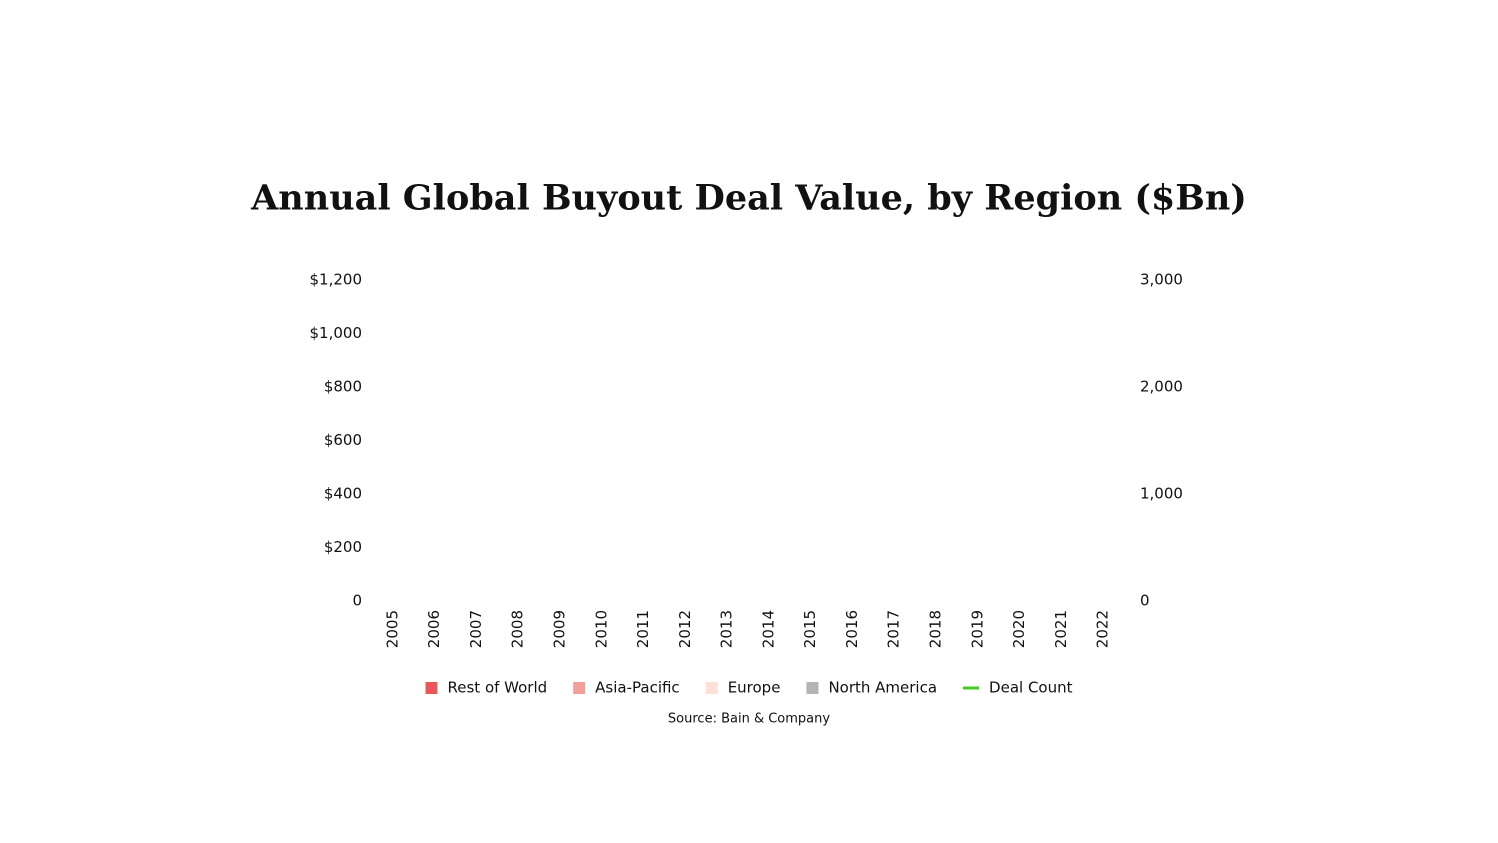 Image resolution: width=1498 pixels, height=843 pixels. I want to click on source-note: Source: Bain & Company, so click(749, 719).